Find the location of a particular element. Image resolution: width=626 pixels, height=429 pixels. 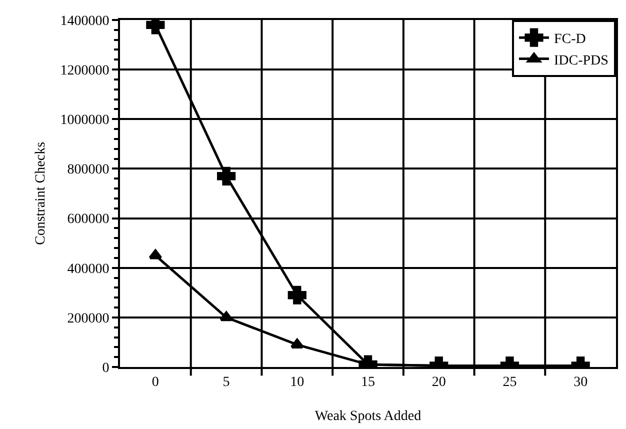

x-tick-label: 5 is located at coordinates (226, 382).